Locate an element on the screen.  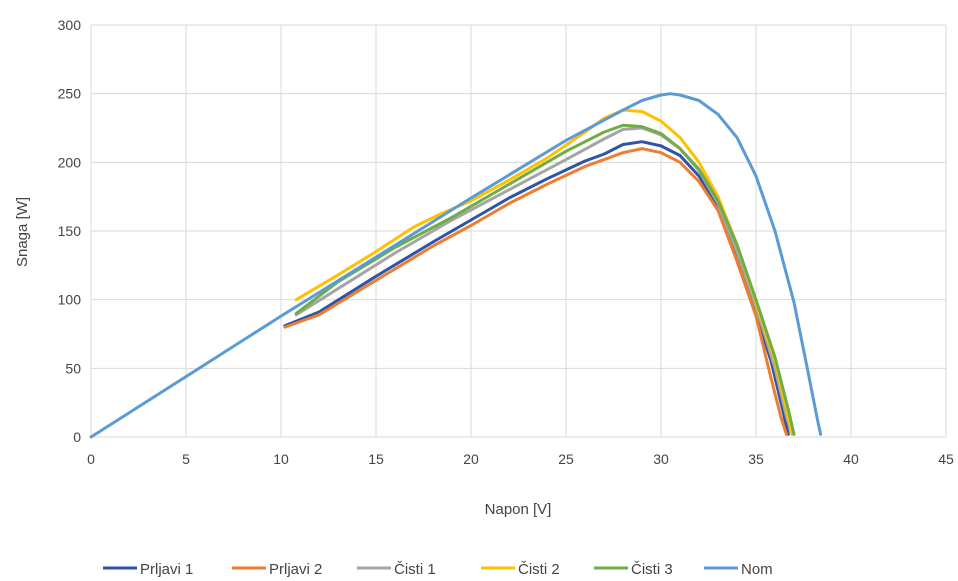
legend-label: Čisti 3 is located at coordinates (652, 569).